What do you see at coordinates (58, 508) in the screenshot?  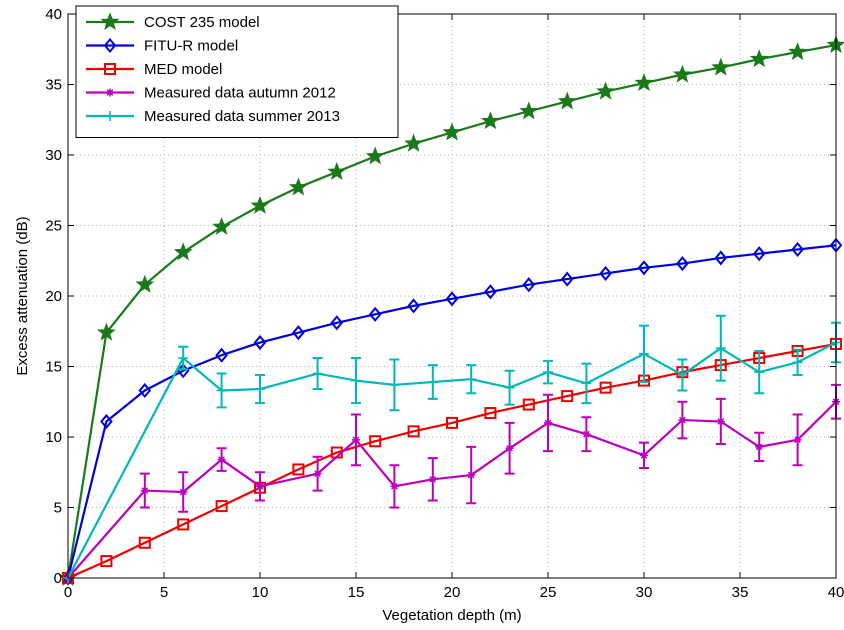 I see `y-tick-label: 5` at bounding box center [58, 508].